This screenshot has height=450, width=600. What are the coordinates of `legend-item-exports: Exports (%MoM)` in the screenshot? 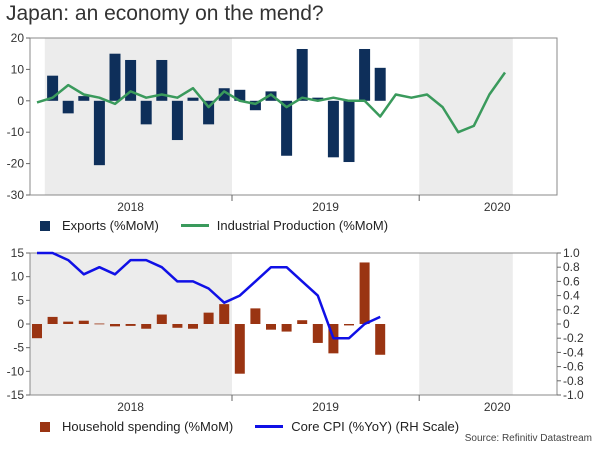 It's located at (99, 225).